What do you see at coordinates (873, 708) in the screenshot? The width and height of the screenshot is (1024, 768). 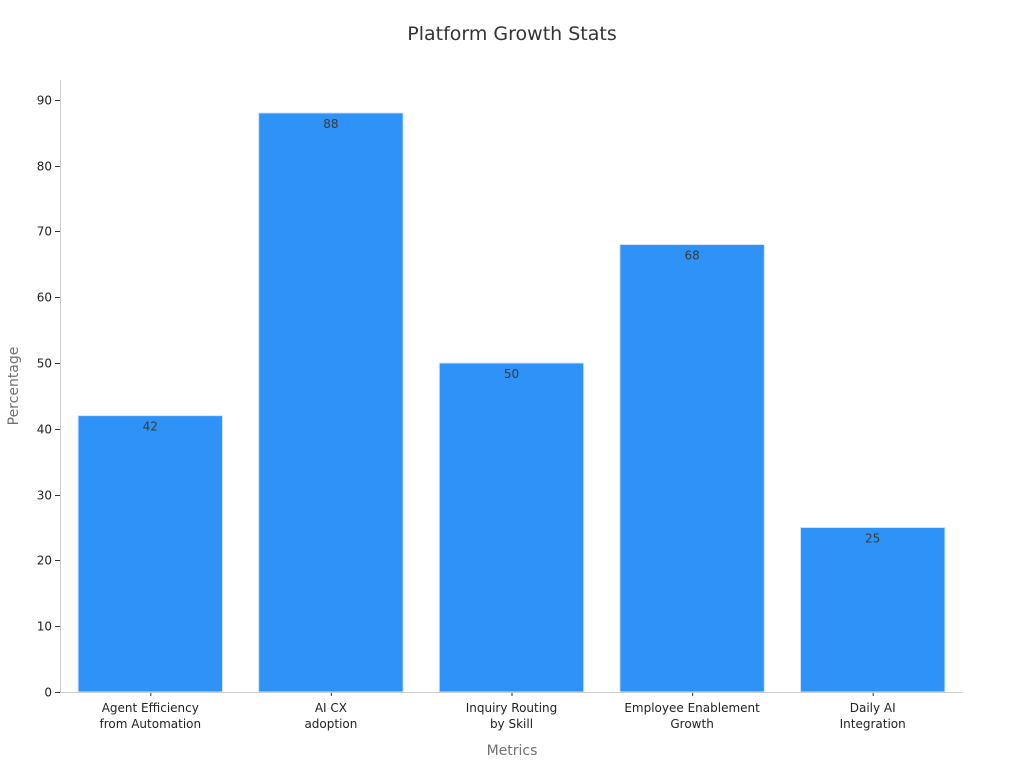 I see `x-tick-label: Daily AI` at bounding box center [873, 708].